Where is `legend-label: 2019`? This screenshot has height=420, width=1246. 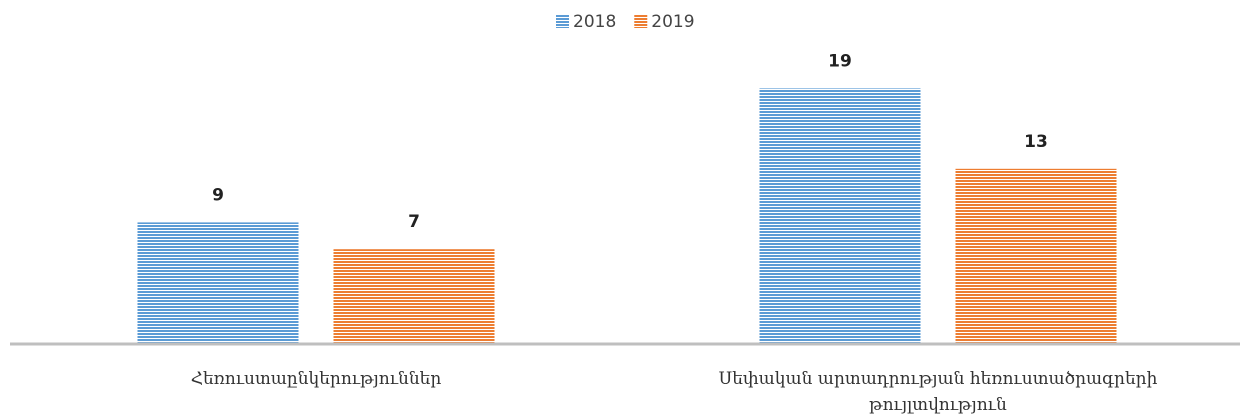
legend-label: 2019 is located at coordinates (672, 22).